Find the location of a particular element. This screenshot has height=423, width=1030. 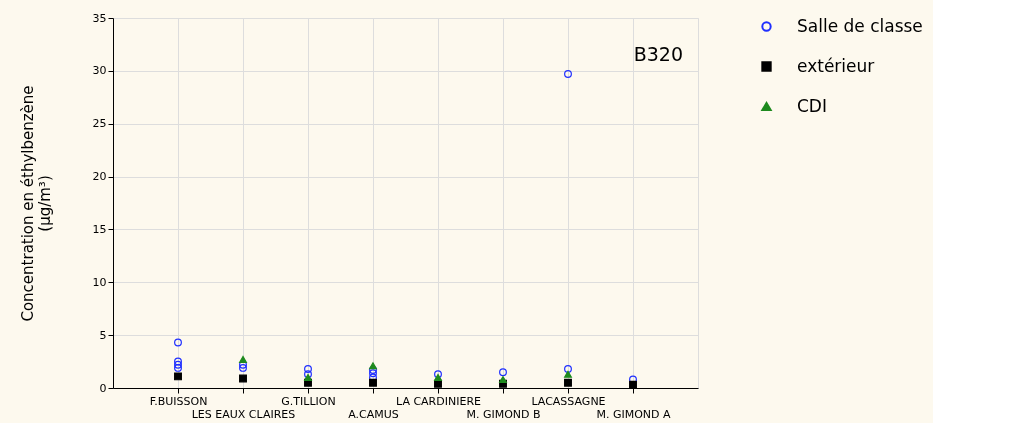

x-tick-label: M. GIMOND A is located at coordinates (634, 414).